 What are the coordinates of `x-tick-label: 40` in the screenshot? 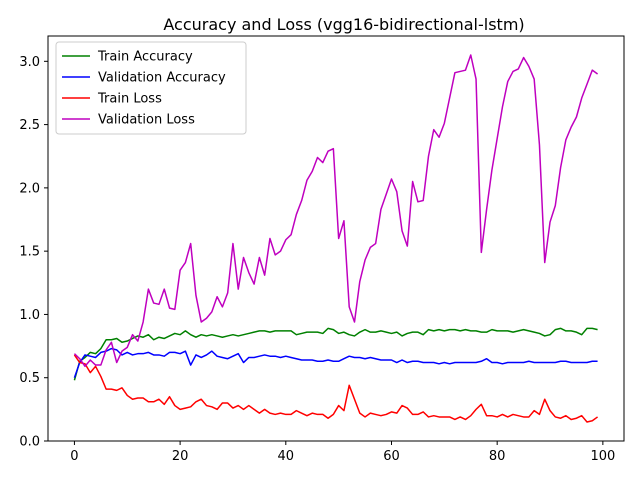 It's located at (286, 456).